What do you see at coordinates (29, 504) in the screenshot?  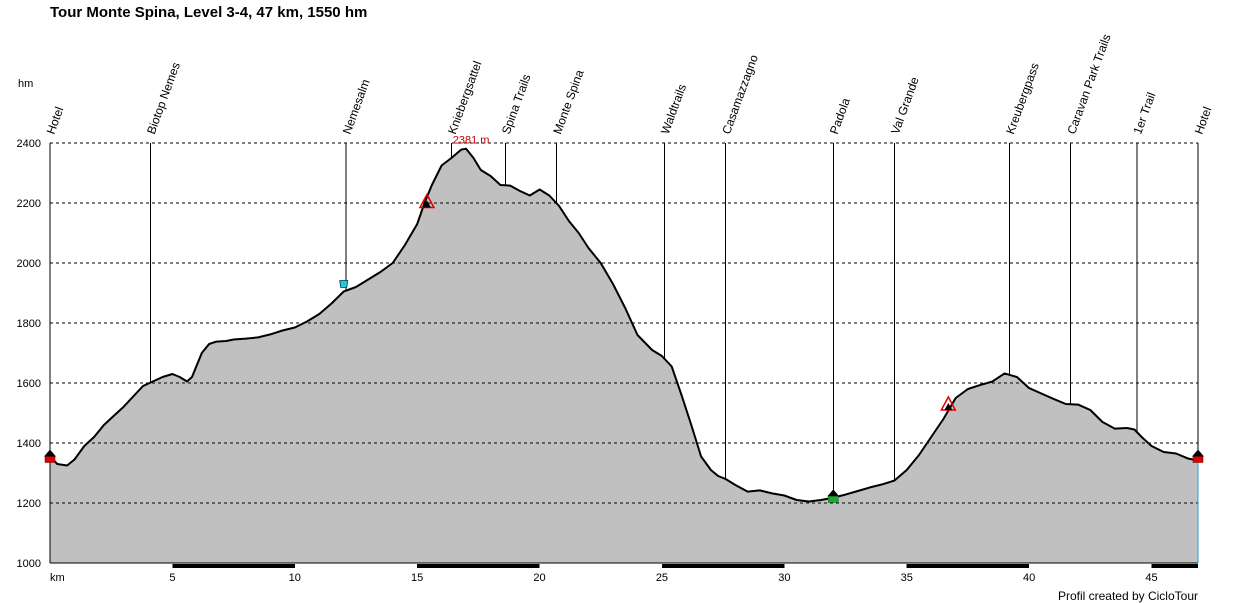 I see `y-tick-label: 1200` at bounding box center [29, 504].